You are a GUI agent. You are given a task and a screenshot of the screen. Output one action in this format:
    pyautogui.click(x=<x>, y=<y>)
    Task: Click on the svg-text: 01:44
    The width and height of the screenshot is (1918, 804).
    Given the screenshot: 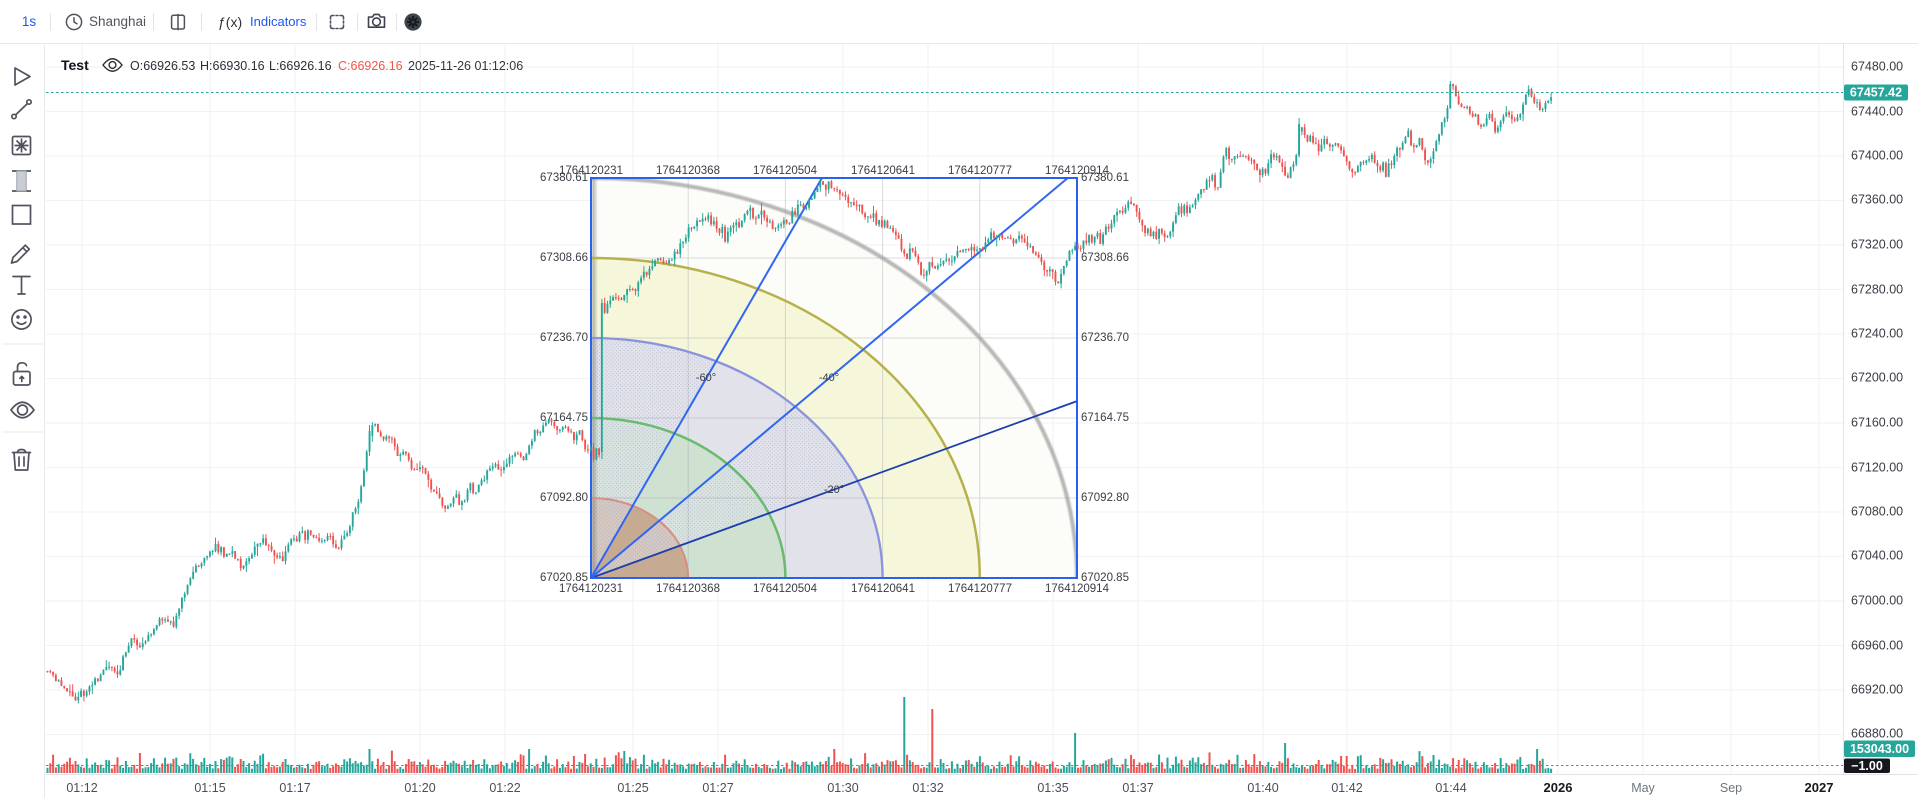 What is the action you would take?
    pyautogui.click(x=1450, y=788)
    